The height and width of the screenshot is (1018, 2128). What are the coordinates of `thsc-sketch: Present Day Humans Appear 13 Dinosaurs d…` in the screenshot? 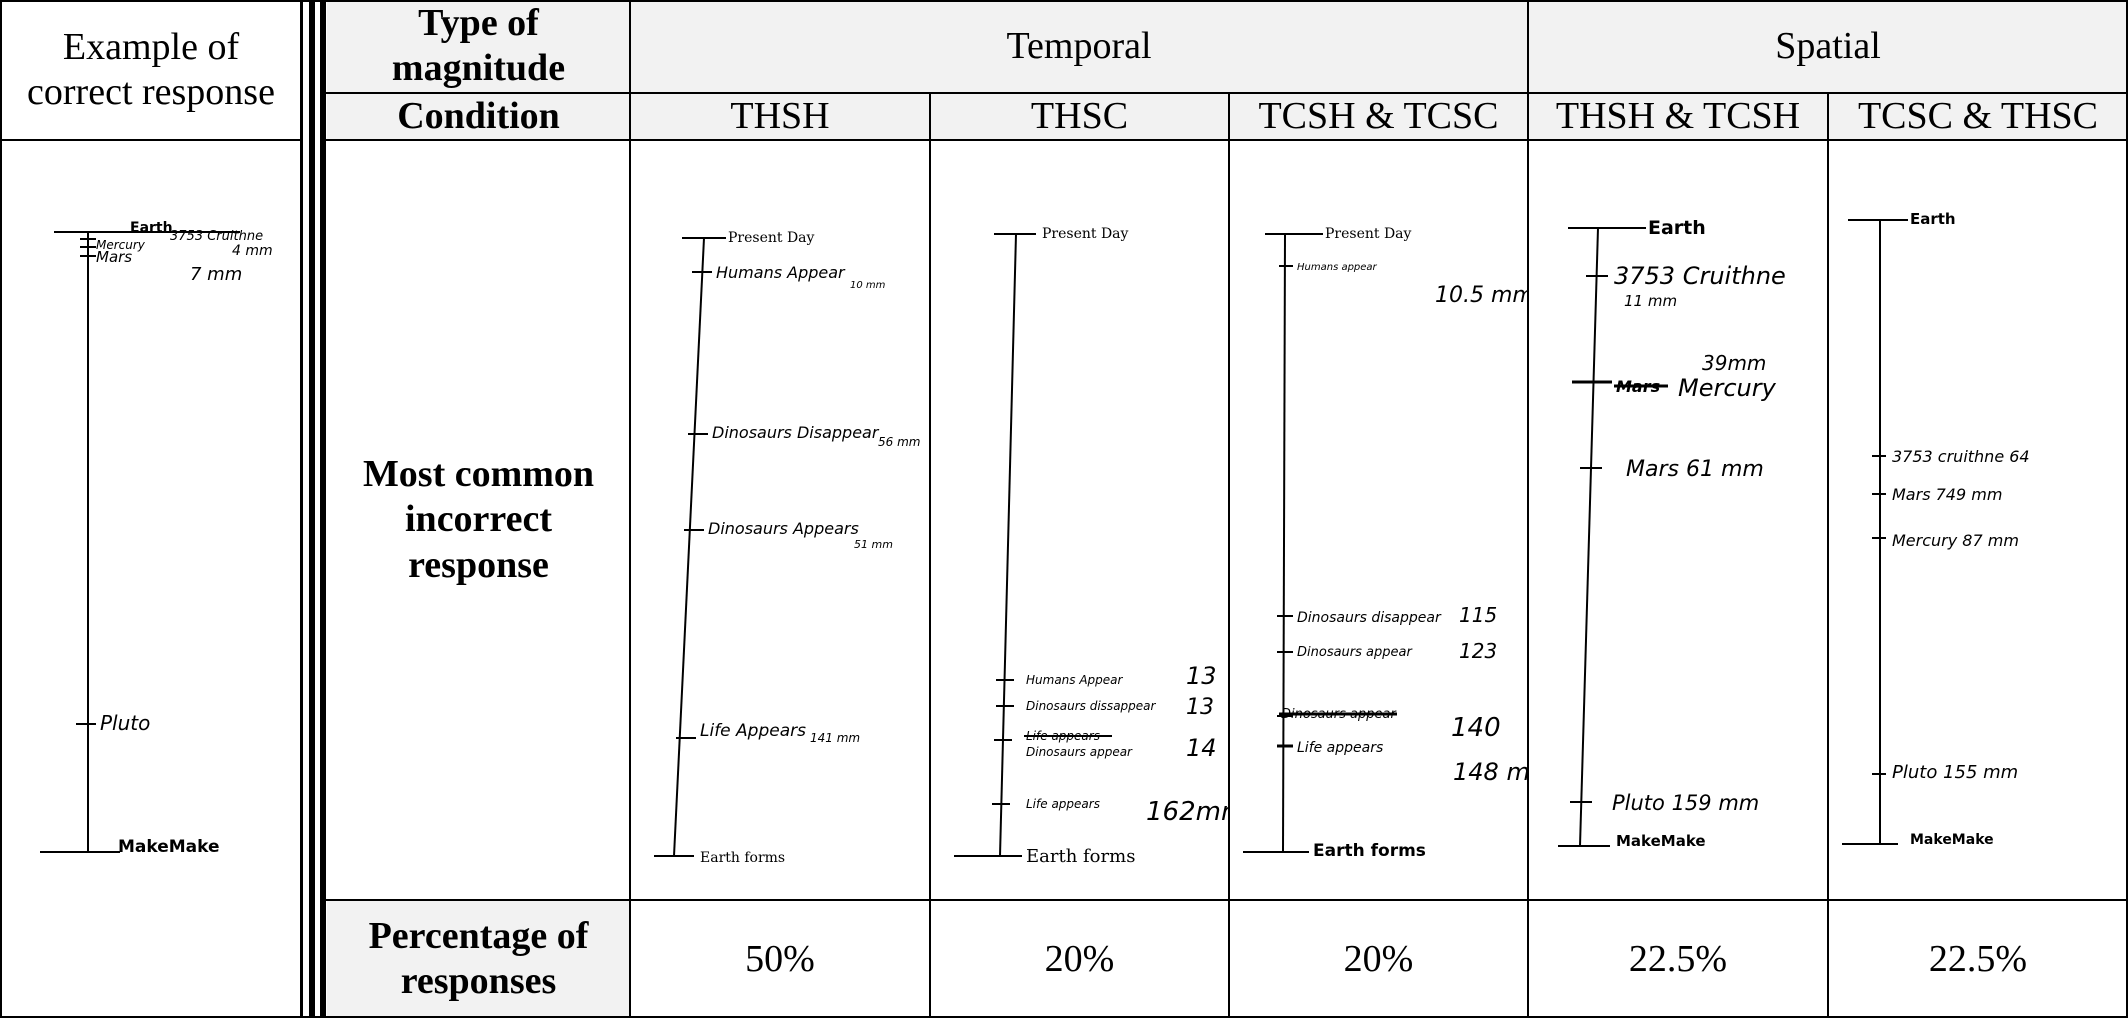 It's located at (1091, 546).